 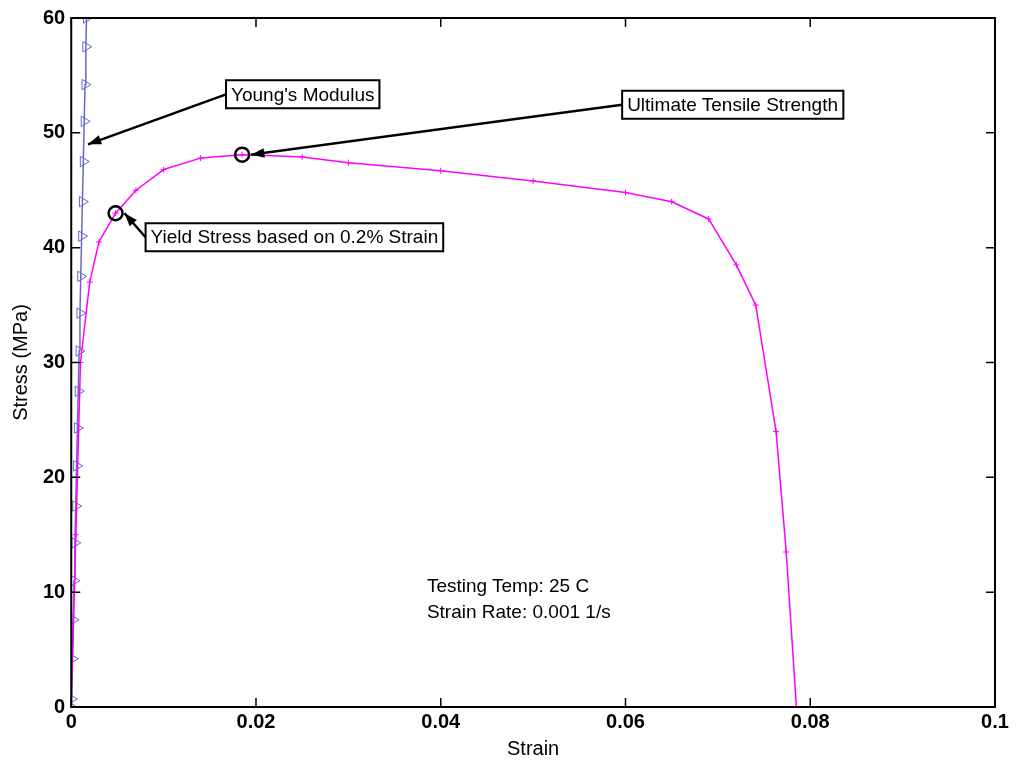 I want to click on x-tick-label: 0.08, so click(x=810, y=720).